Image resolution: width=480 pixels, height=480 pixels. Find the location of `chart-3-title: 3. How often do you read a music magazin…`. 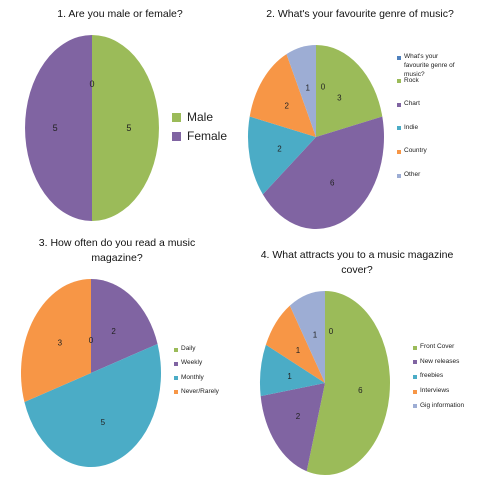

chart-3-title: 3. How often do you read a music magazin… is located at coordinates (117, 250).